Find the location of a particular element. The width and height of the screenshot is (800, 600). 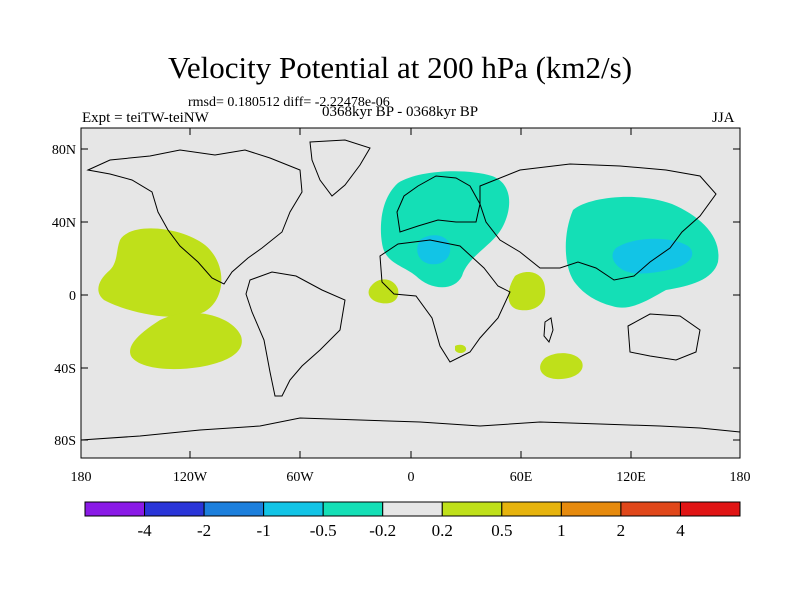

lon-label: 0 is located at coordinates (411, 477).